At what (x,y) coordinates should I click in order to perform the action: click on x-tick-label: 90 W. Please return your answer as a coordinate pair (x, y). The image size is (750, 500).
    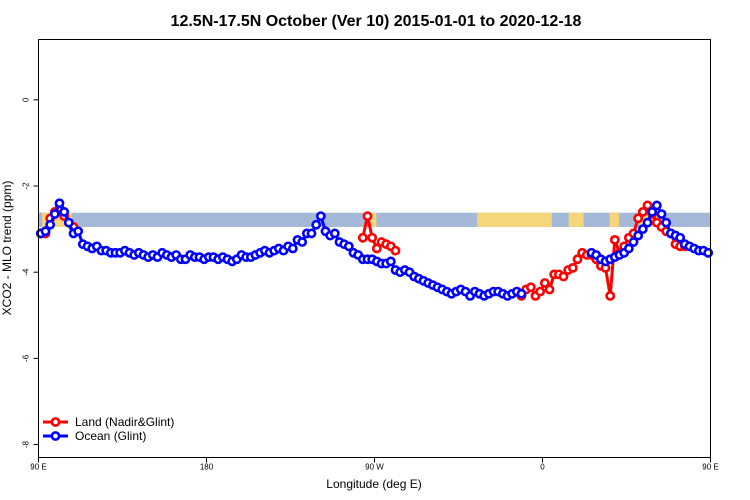
    Looking at the image, I should click on (374, 467).